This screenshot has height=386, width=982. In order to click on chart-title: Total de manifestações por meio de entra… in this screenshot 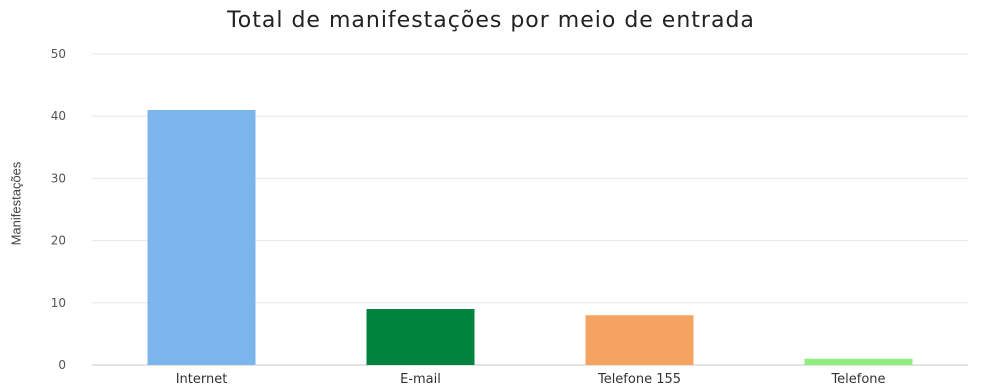, I will do `click(491, 20)`.